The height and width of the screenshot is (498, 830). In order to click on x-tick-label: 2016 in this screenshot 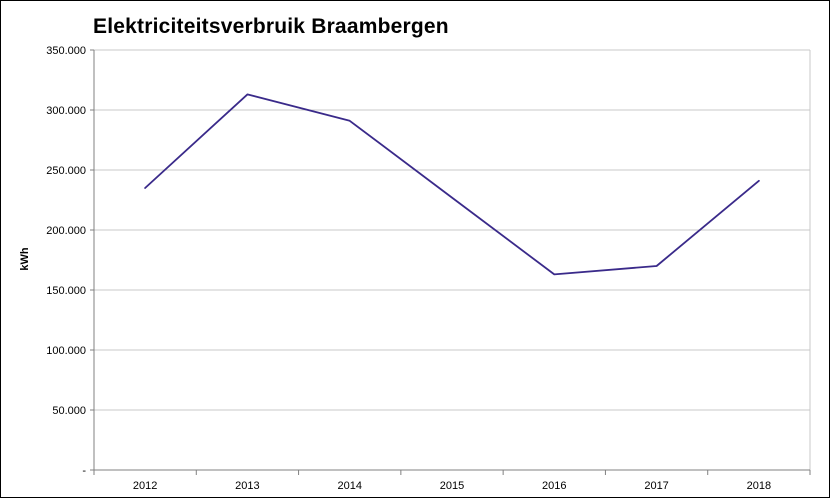, I will do `click(554, 486)`.